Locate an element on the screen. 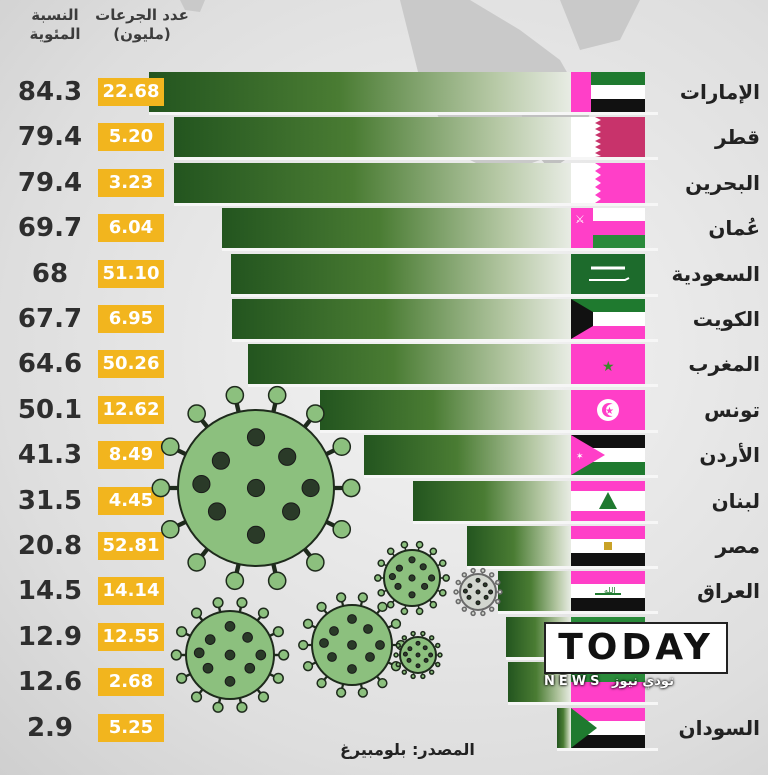 The image size is (768, 775). dose-badge: 2.68 is located at coordinates (131, 682).